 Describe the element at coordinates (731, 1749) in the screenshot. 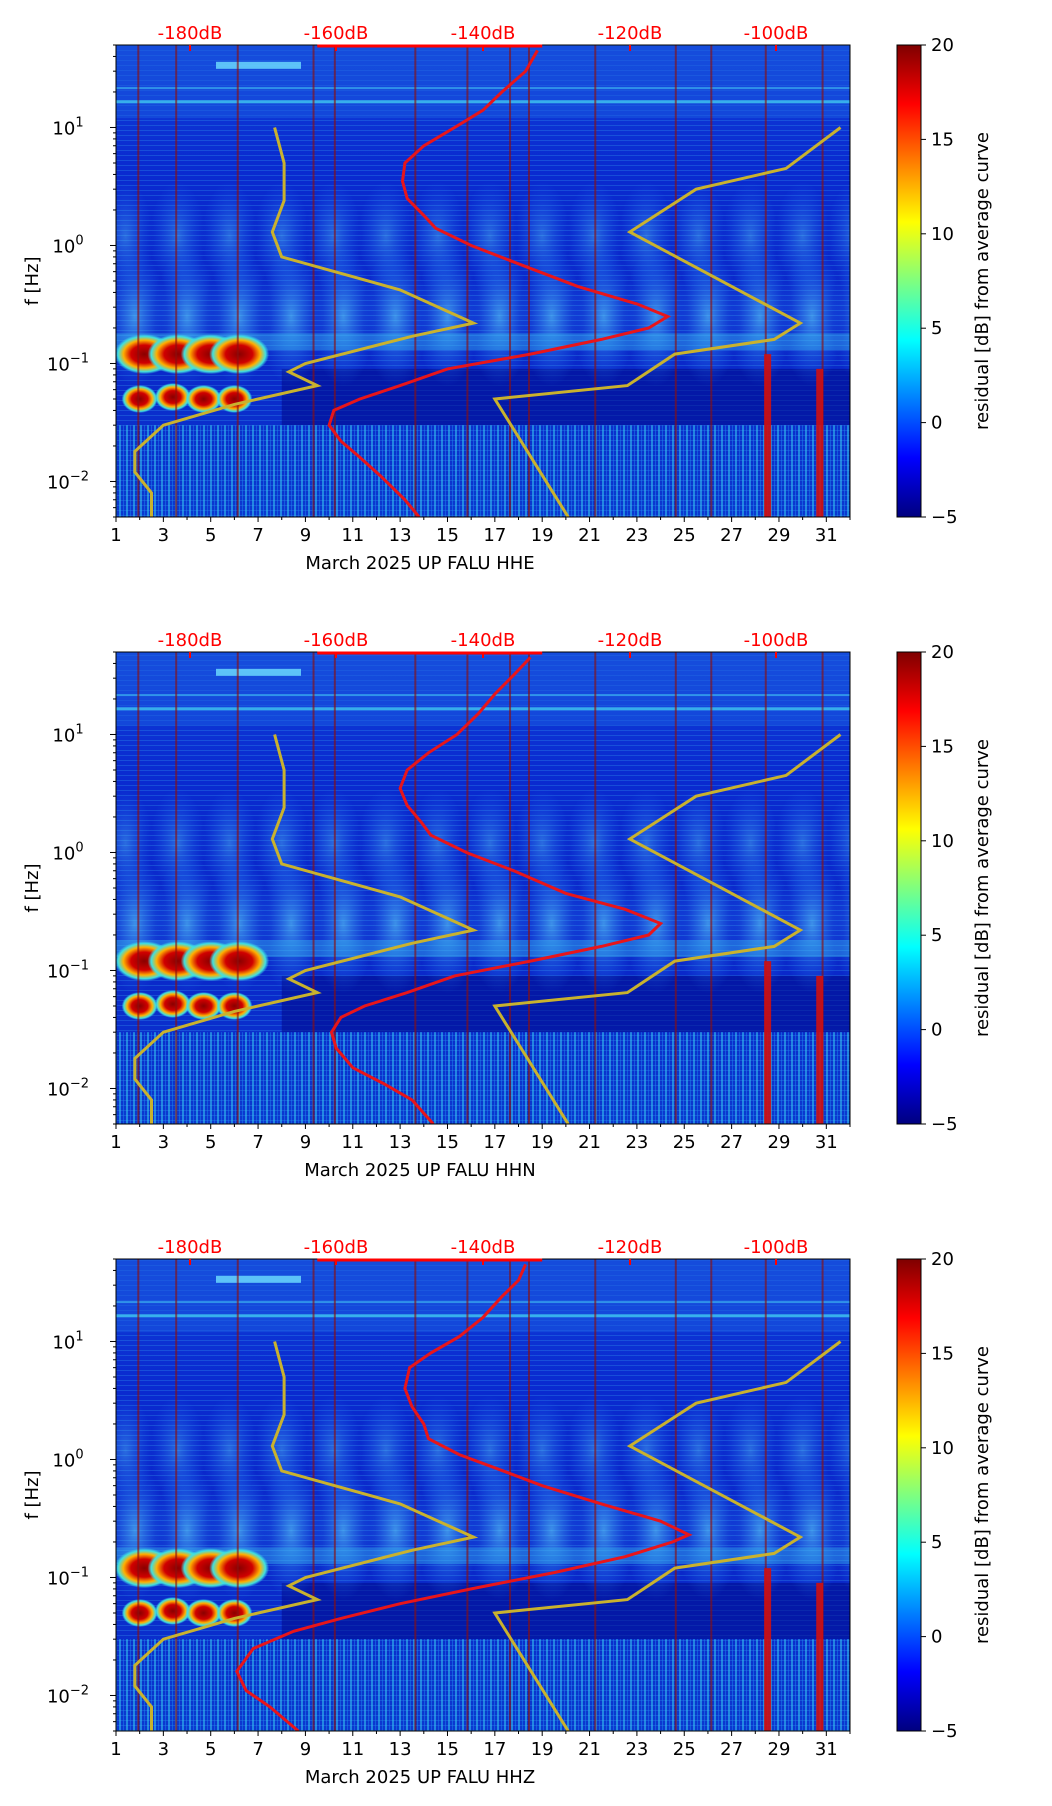

I see `x-tick-label: 27` at that location.